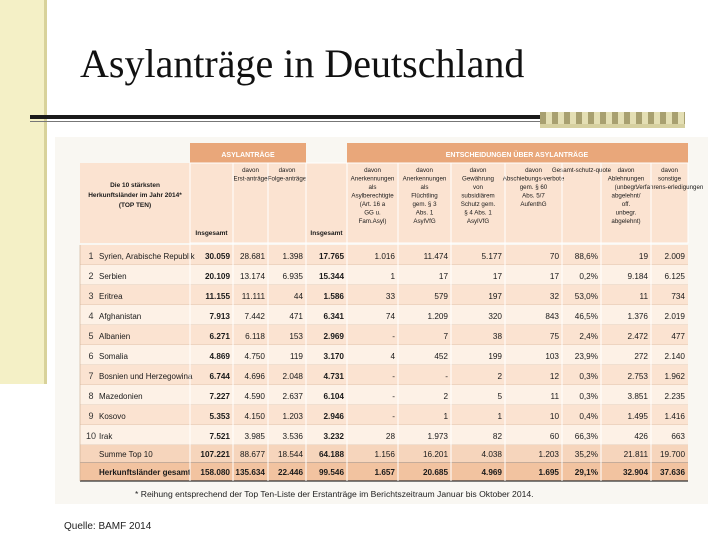  I want to click on table-cell: 60, so click(555, 436).